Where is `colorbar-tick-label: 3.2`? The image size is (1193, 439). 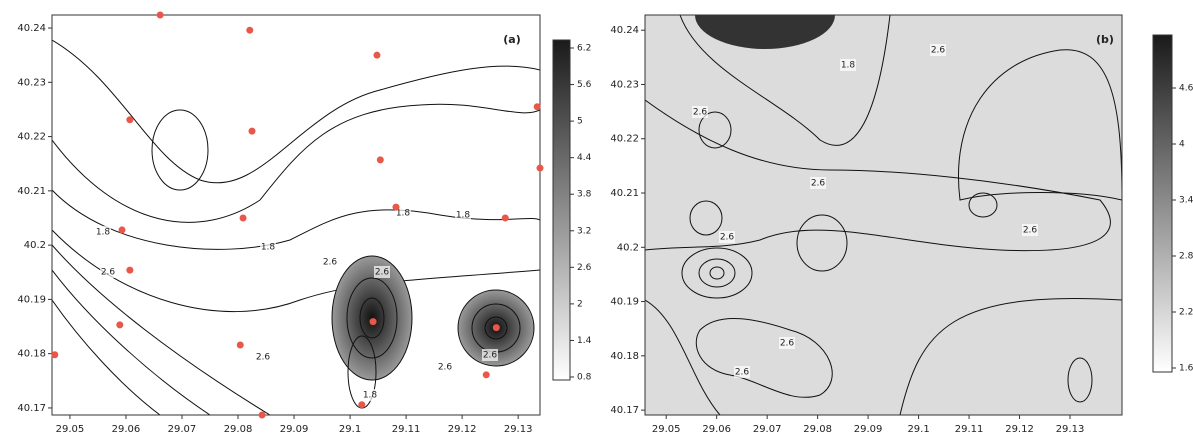
colorbar-tick-label: 3.2 is located at coordinates (584, 231).